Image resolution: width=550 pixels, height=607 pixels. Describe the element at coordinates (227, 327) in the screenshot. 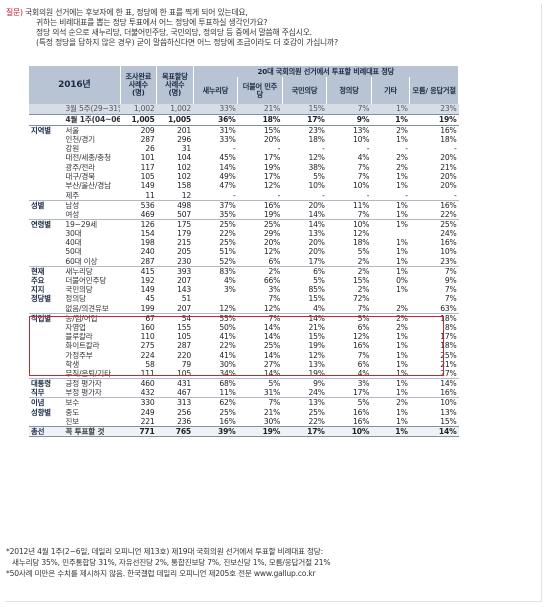

I see `percent-cell: 50%` at that location.